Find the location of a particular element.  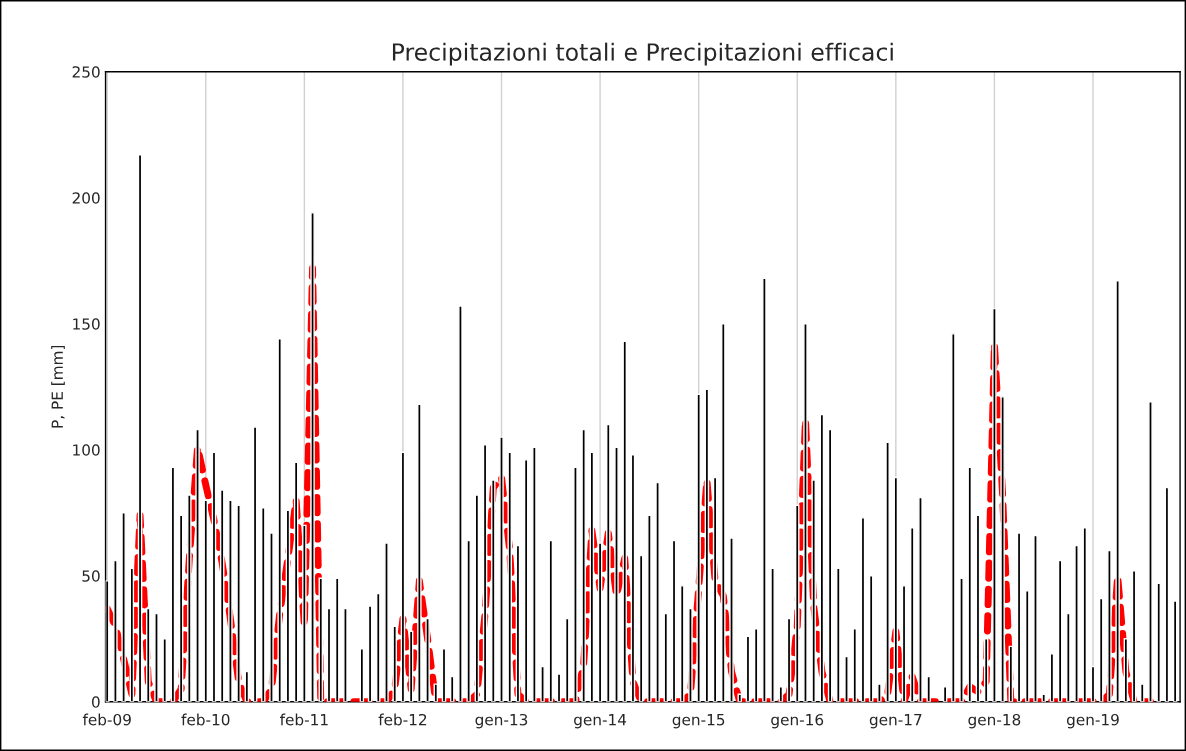

x-tick-label: gen-13 is located at coordinates (501, 721).